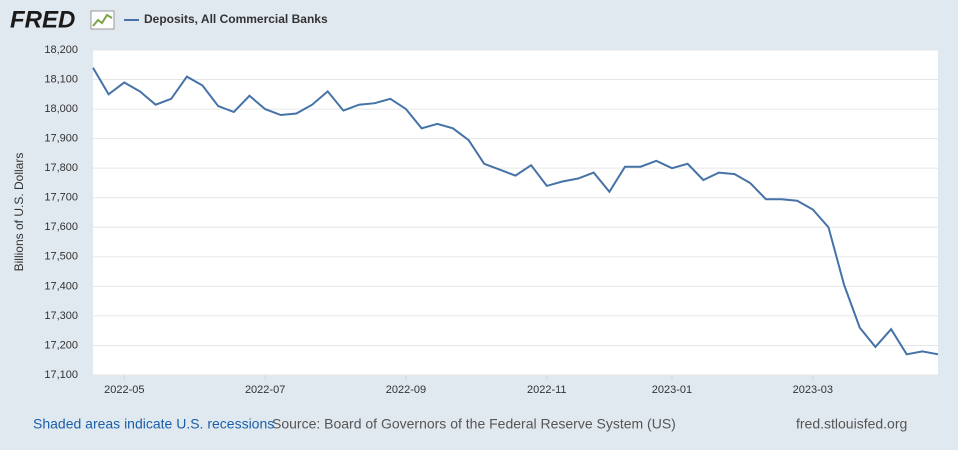  What do you see at coordinates (406, 390) in the screenshot?
I see `x-tick-label: 2022-09` at bounding box center [406, 390].